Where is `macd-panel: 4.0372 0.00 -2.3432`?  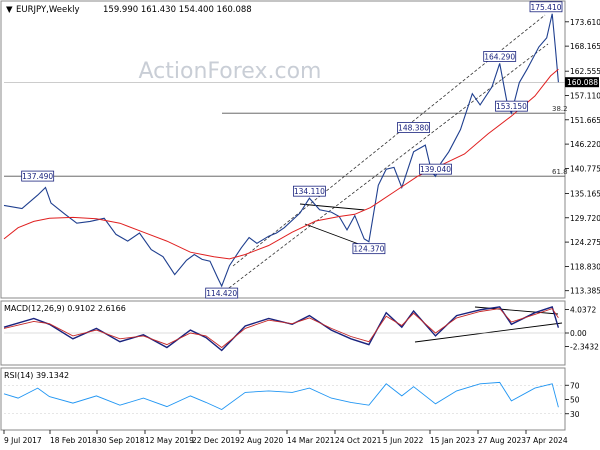 macd-panel: 4.0372 0.00 -2.3432 is located at coordinates (301, 329).